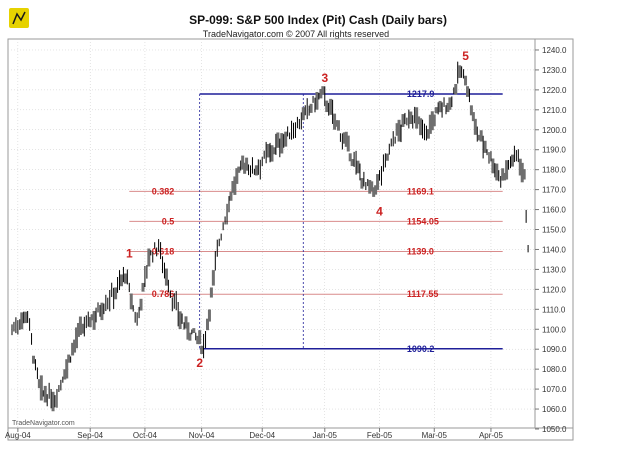  What do you see at coordinates (554, 170) in the screenshot?
I see `y-tick-label: 1180.0` at bounding box center [554, 170].